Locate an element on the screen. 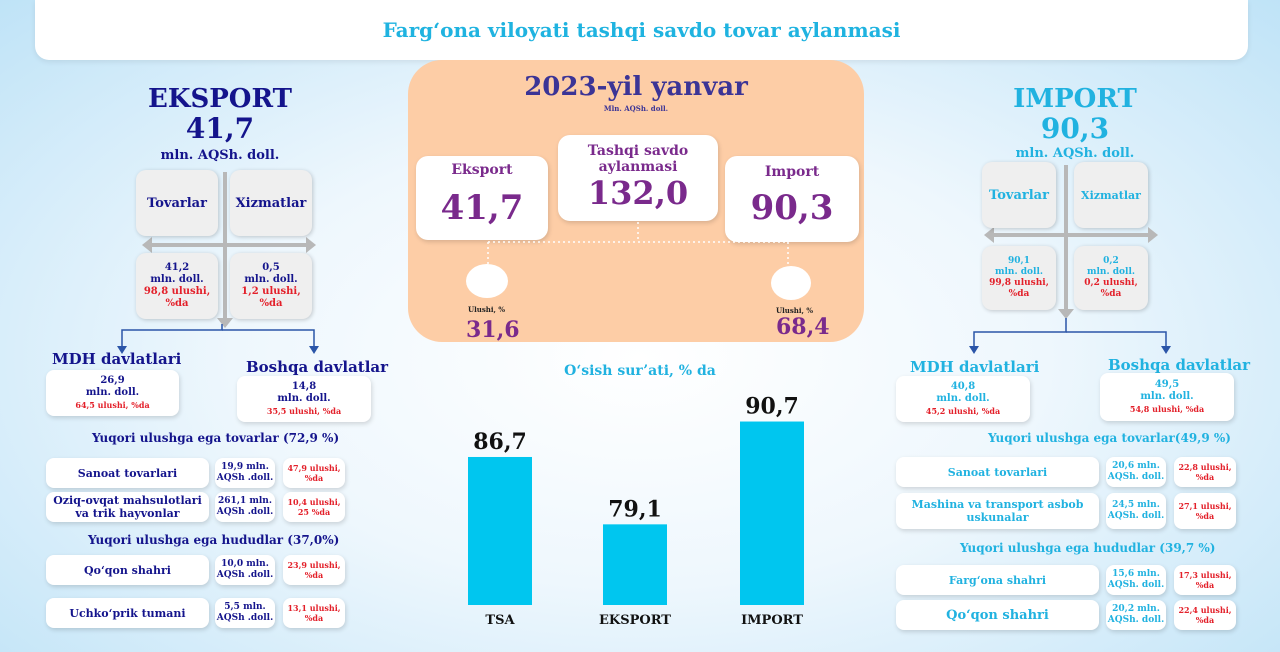  export-goods-row-2-value-text: 261,1 mln. AQSh .doll. is located at coordinates (245, 506).